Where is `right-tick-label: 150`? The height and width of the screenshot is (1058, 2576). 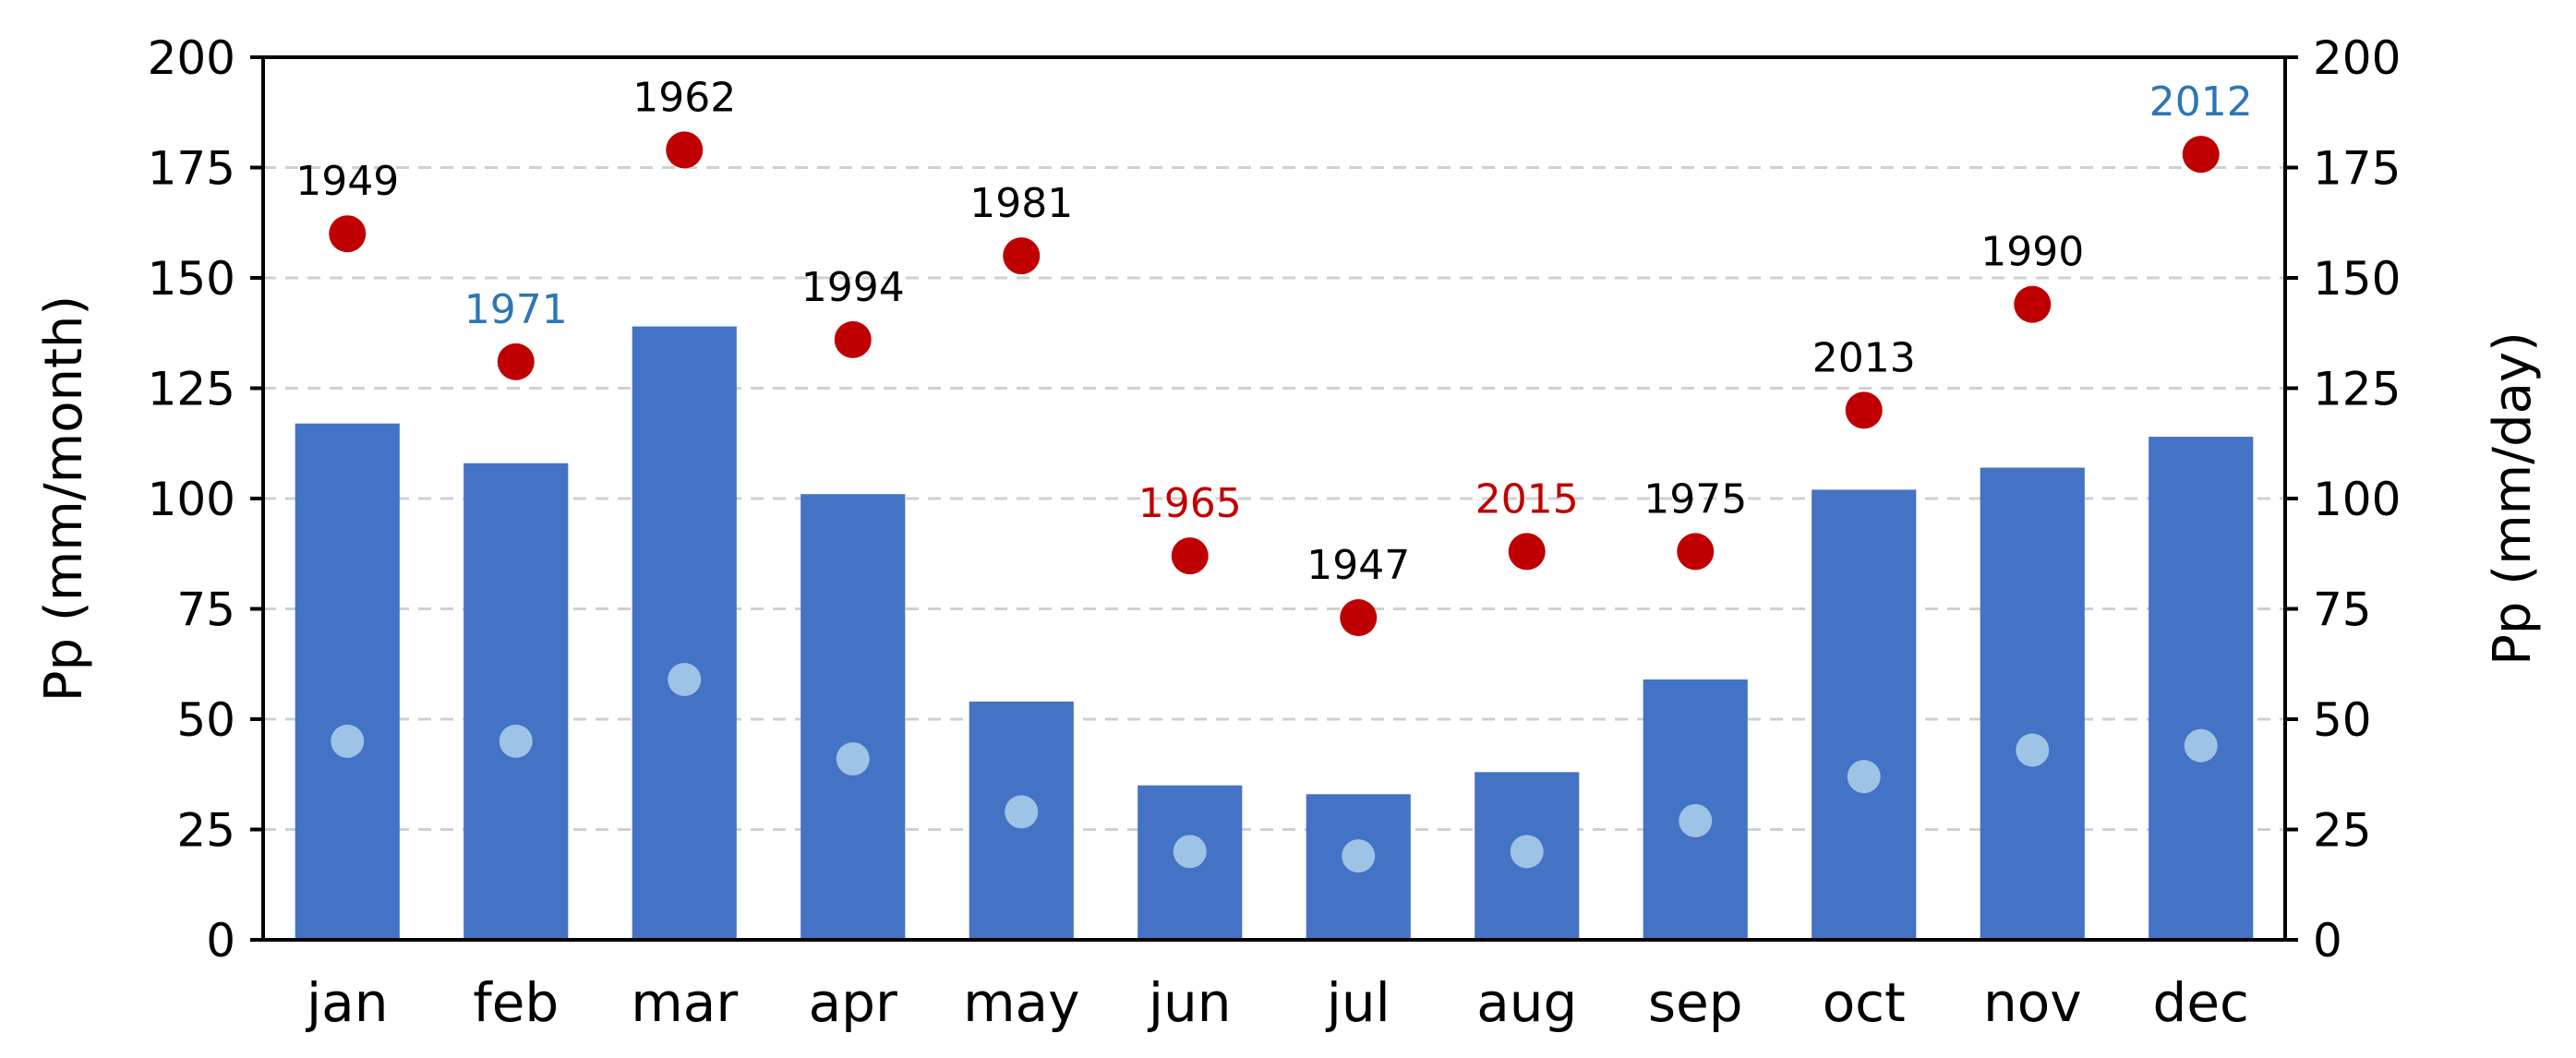 right-tick-label: 150 is located at coordinates (2357, 279).